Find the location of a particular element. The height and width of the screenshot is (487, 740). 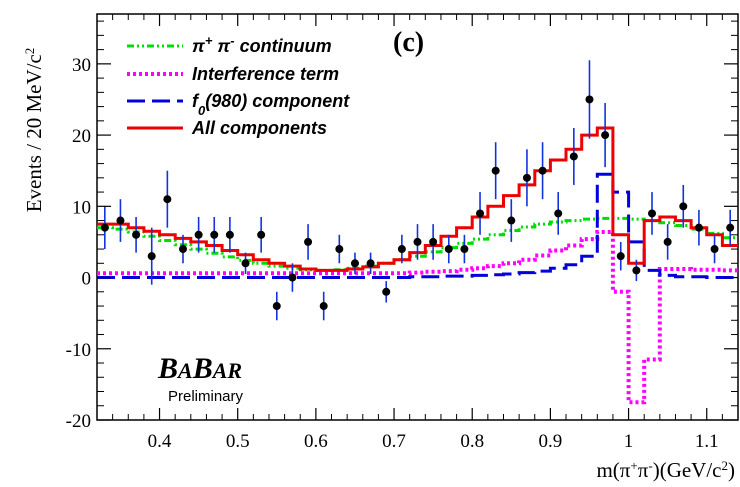

y-tick-label: 0 is located at coordinates (87, 279).